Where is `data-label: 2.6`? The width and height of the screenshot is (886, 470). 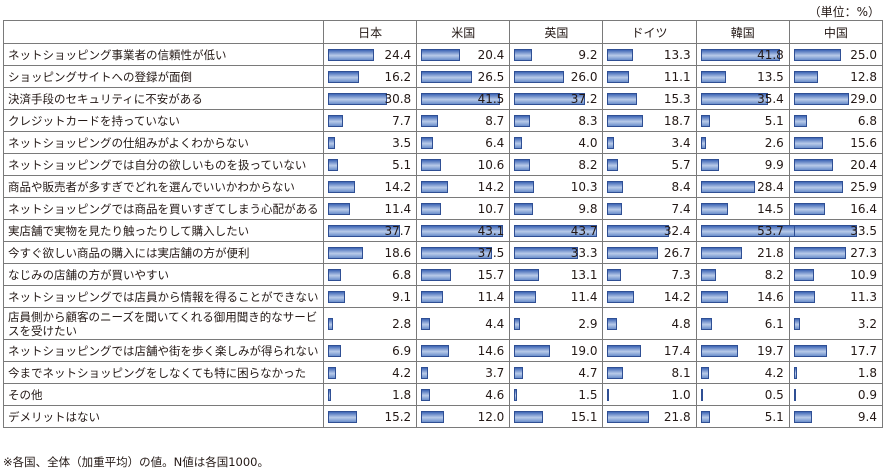
data-label: 2.6 is located at coordinates (774, 142).